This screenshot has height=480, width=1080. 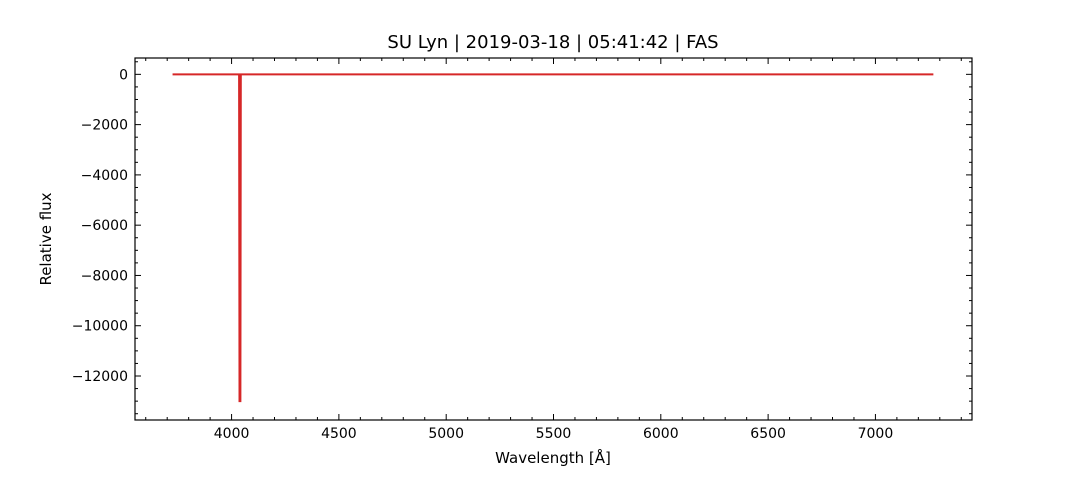 What do you see at coordinates (100, 327) in the screenshot?
I see `y-tick-label: −10000` at bounding box center [100, 327].